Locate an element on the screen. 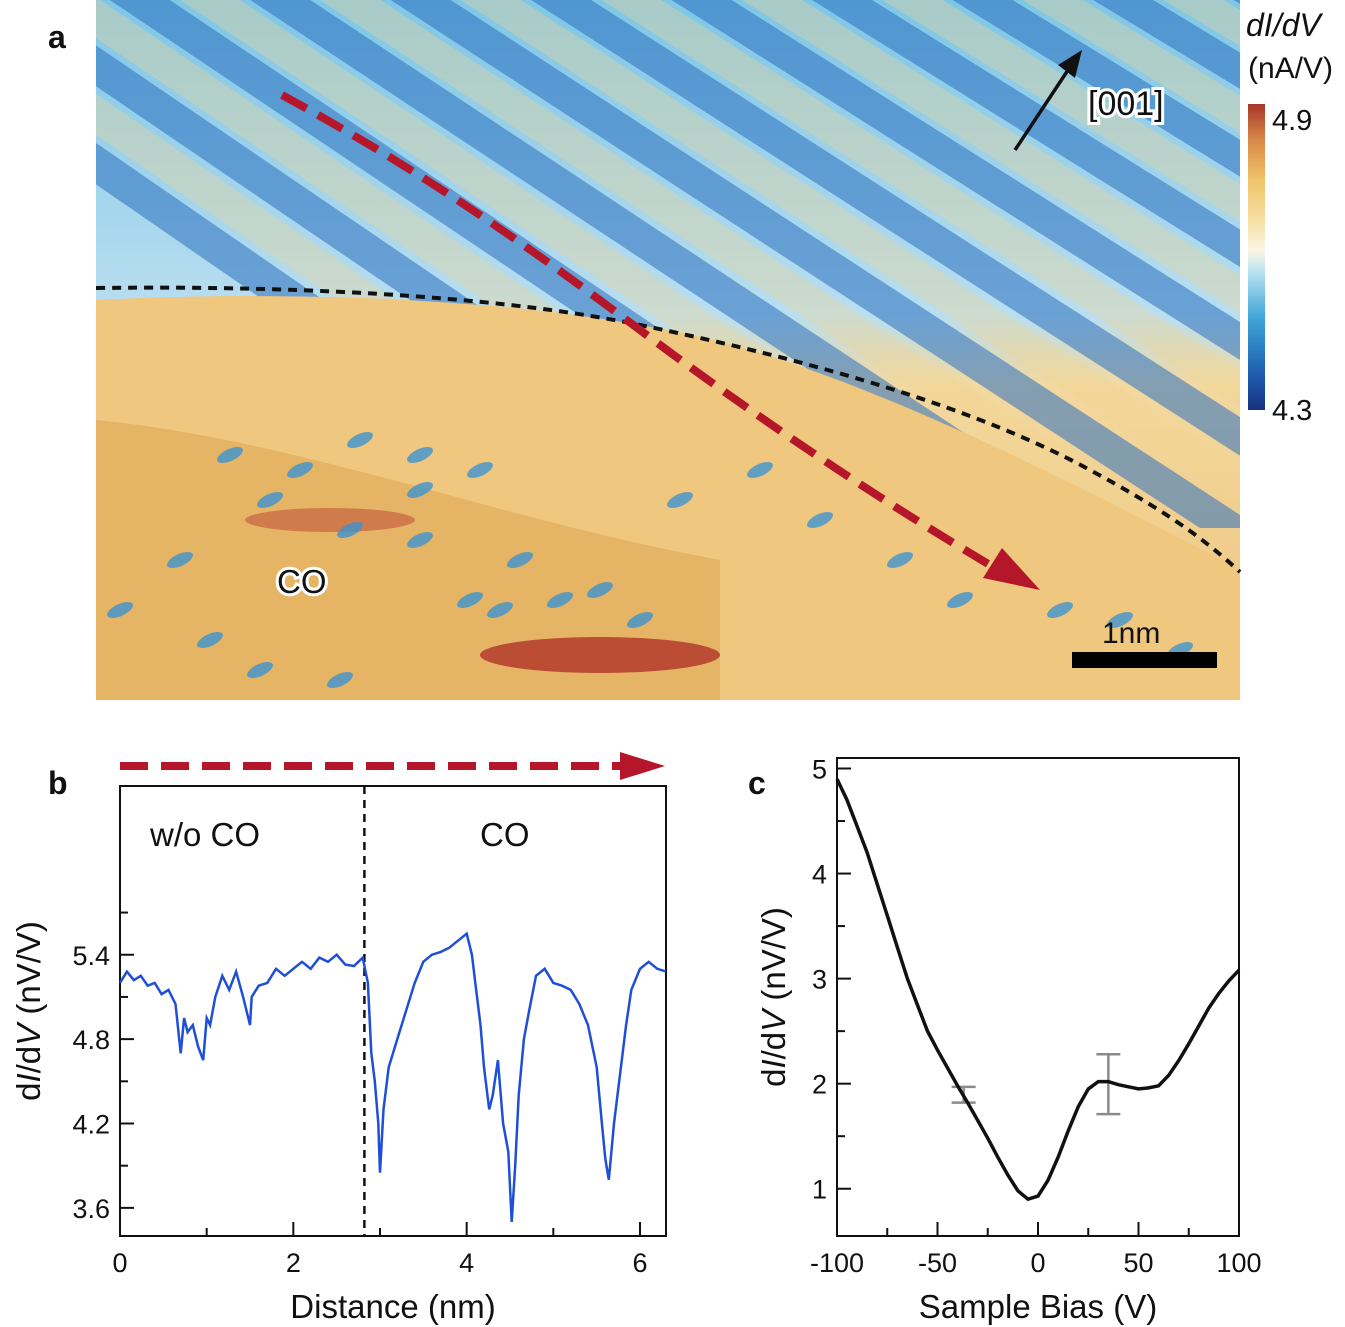 The image size is (1345, 1327). y-tick-label: 3.6 is located at coordinates (91, 1209).